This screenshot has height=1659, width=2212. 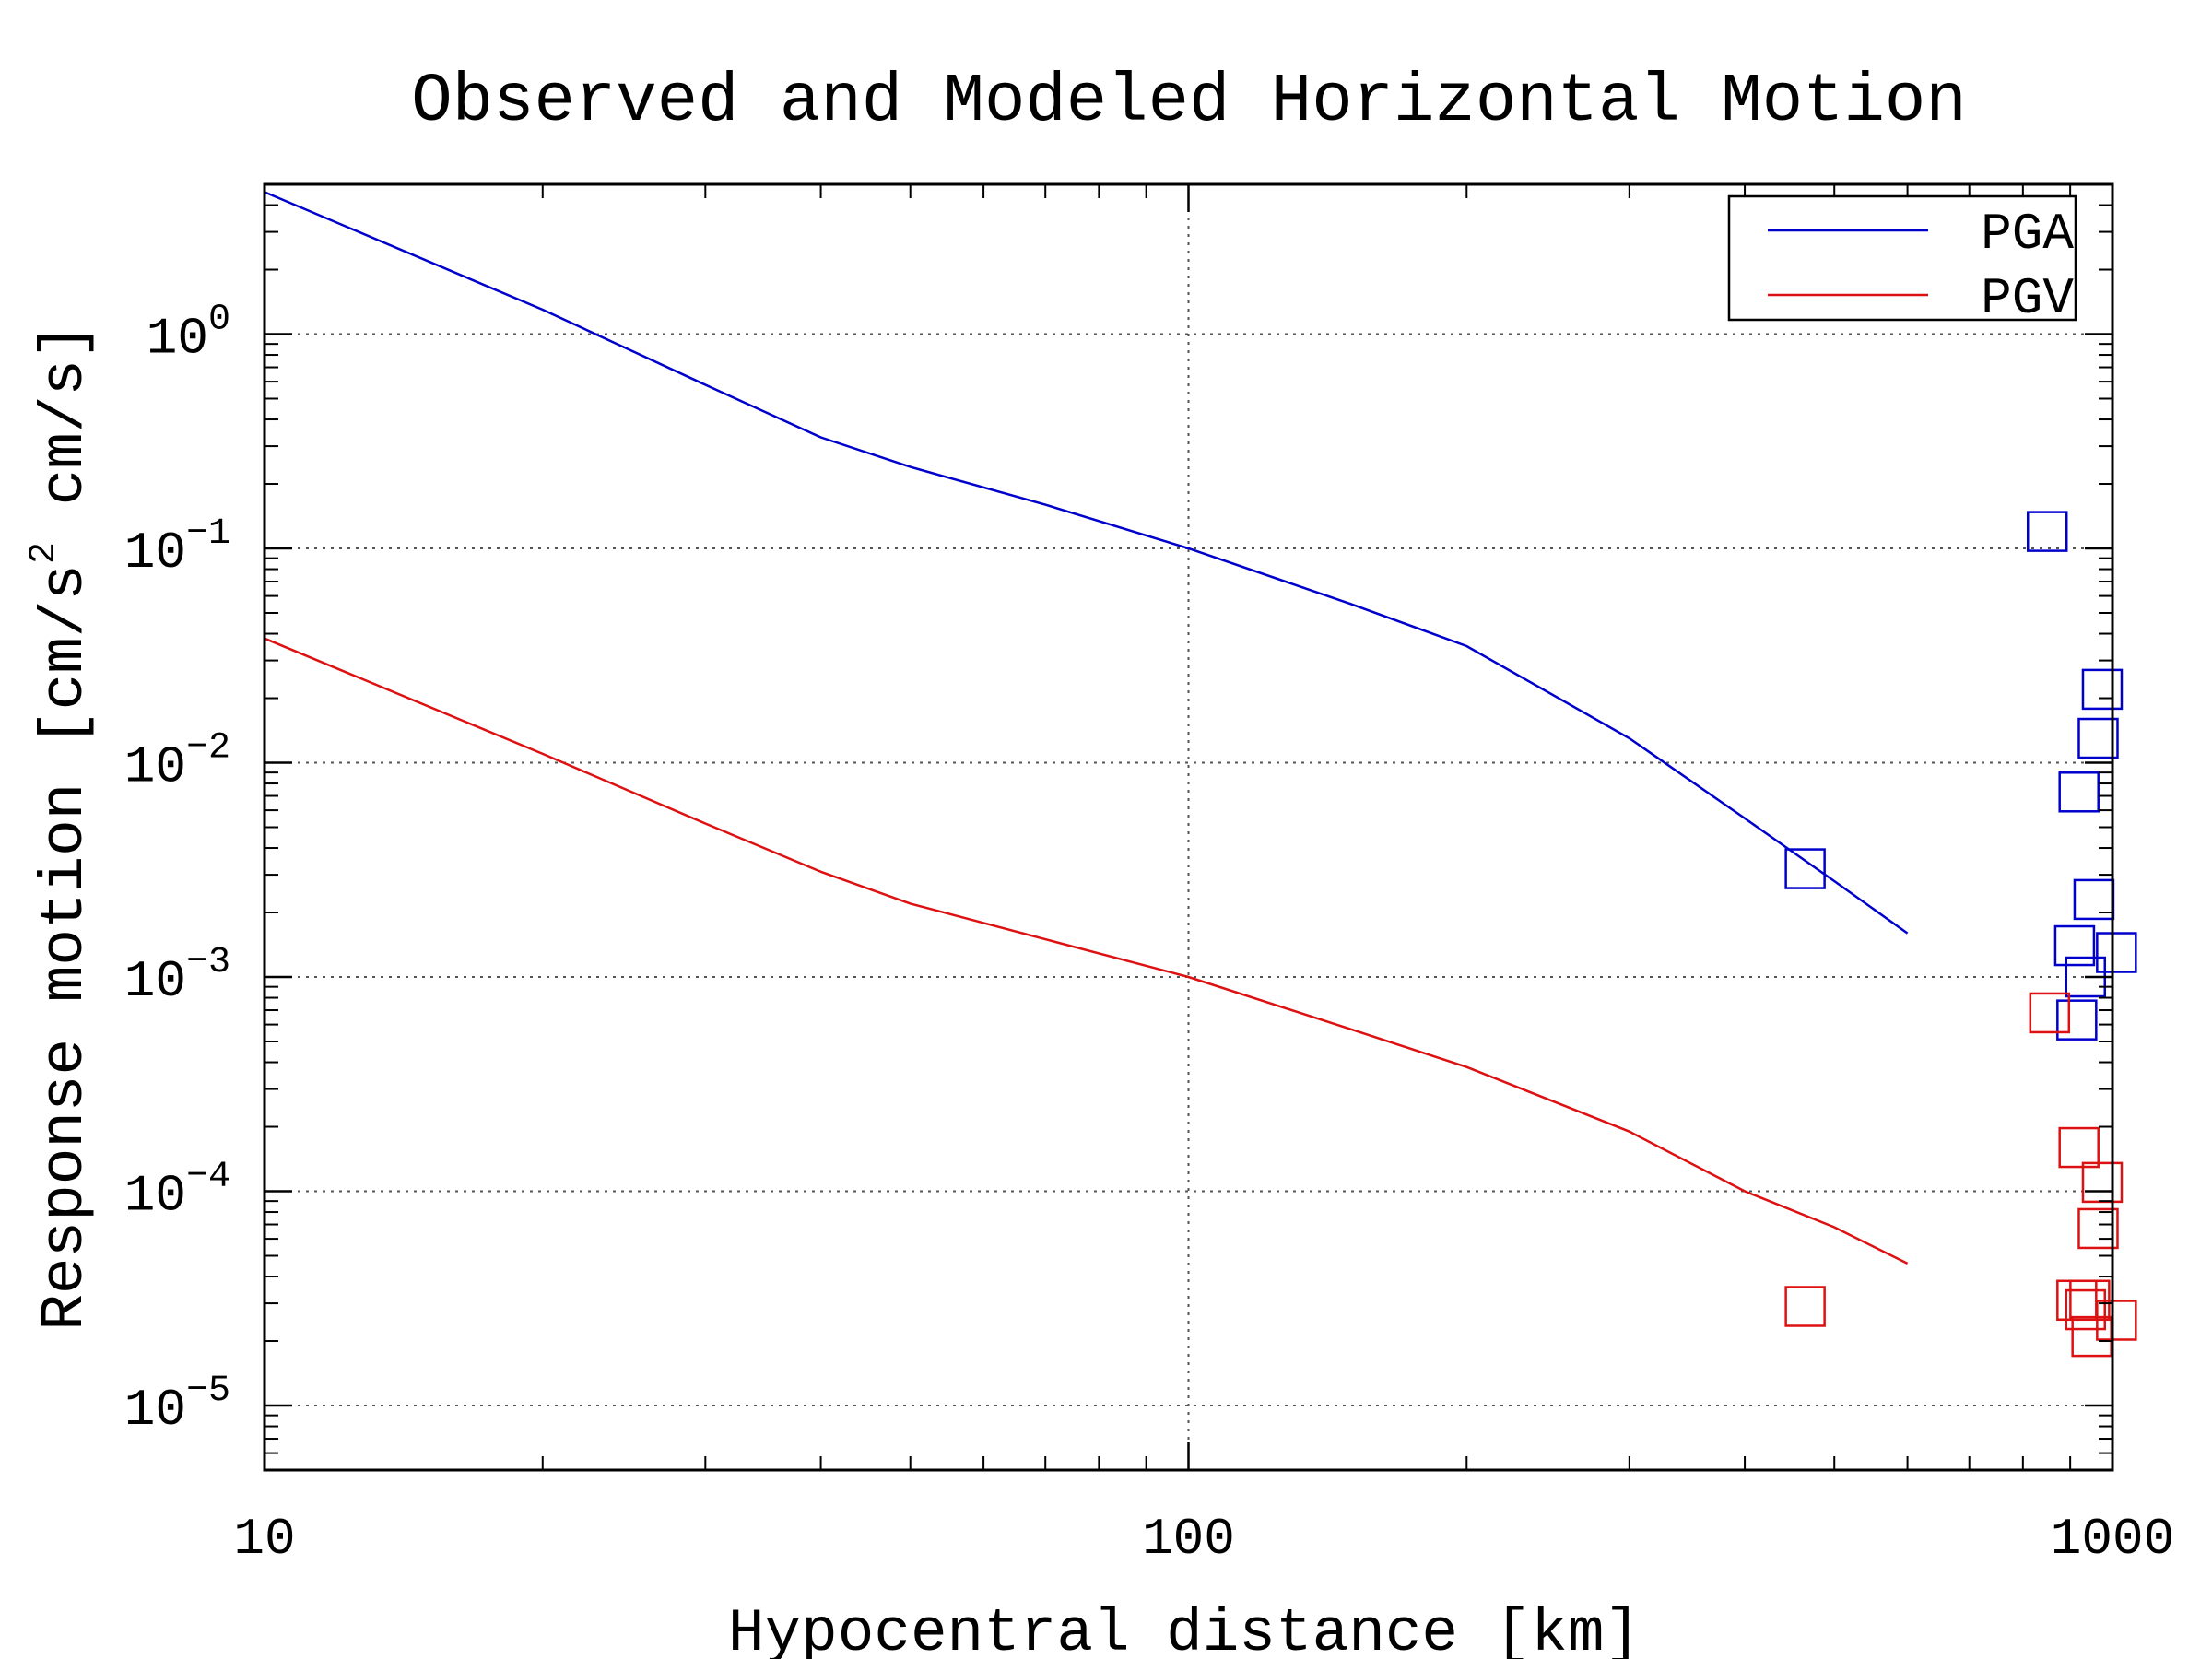 What do you see at coordinates (1184, 1629) in the screenshot?
I see `x-axis-label: Hypocentral distance [km]` at bounding box center [1184, 1629].